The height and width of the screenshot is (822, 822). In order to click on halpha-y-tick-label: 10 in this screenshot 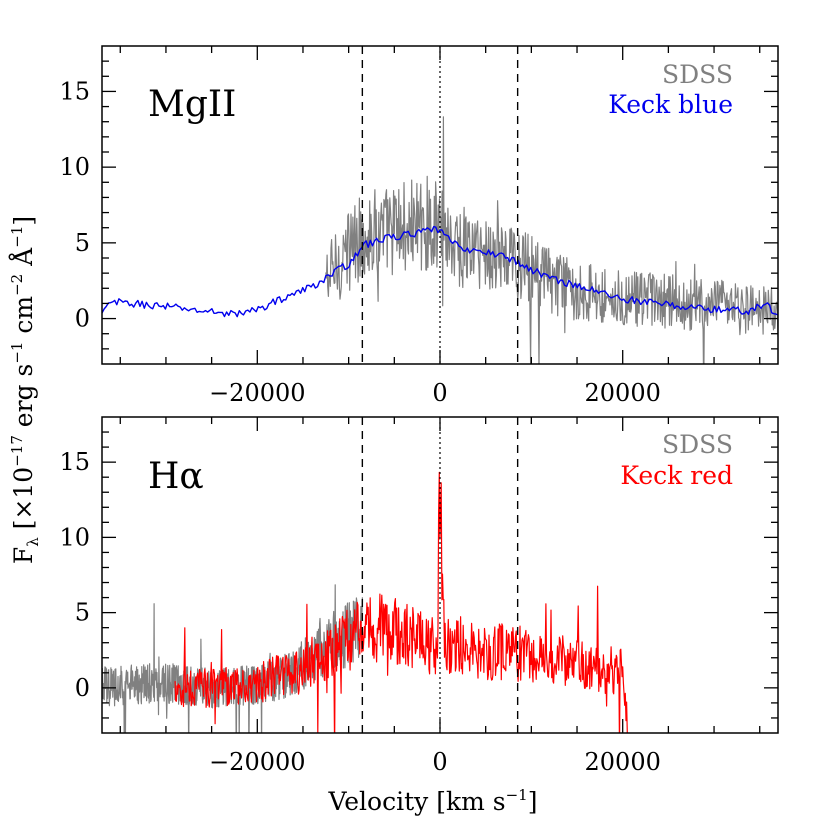, I will do `click(74, 537)`.